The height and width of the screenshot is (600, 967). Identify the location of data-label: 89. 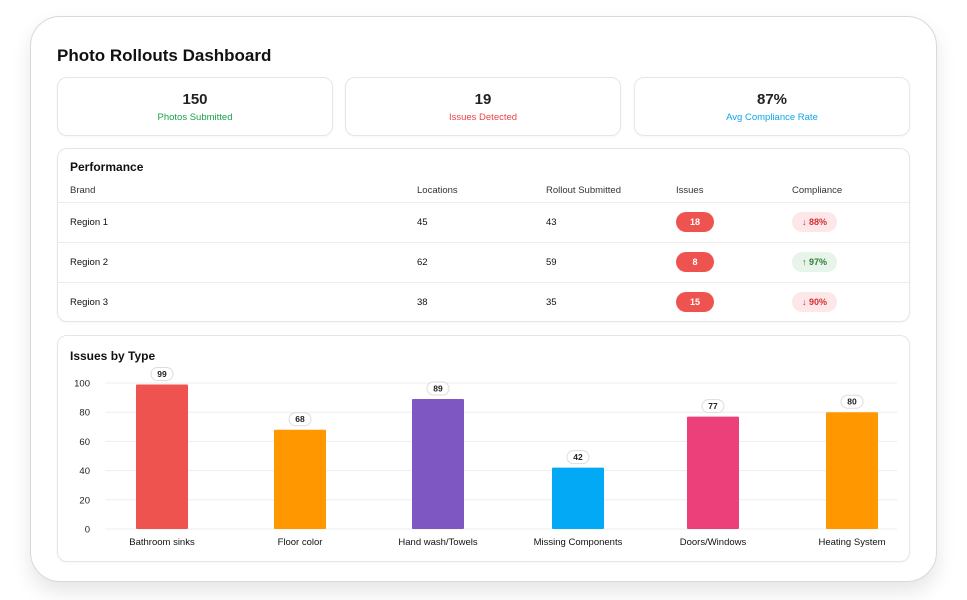
(438, 389).